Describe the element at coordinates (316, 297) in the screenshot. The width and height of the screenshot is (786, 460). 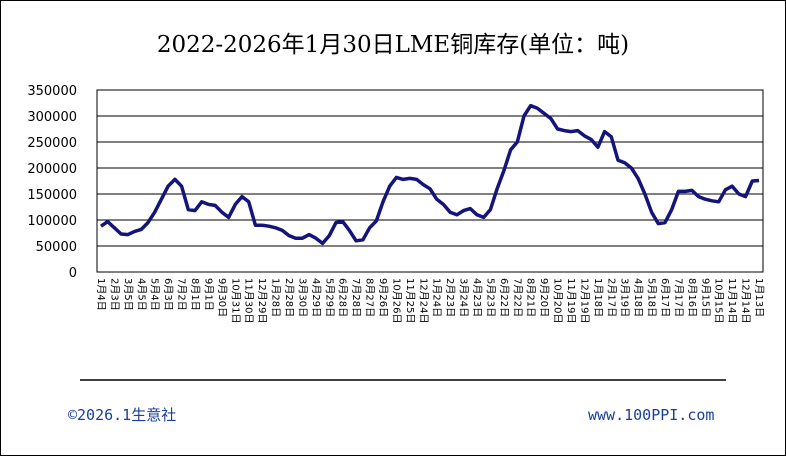
I see `x-tick-label: 4月29日` at that location.